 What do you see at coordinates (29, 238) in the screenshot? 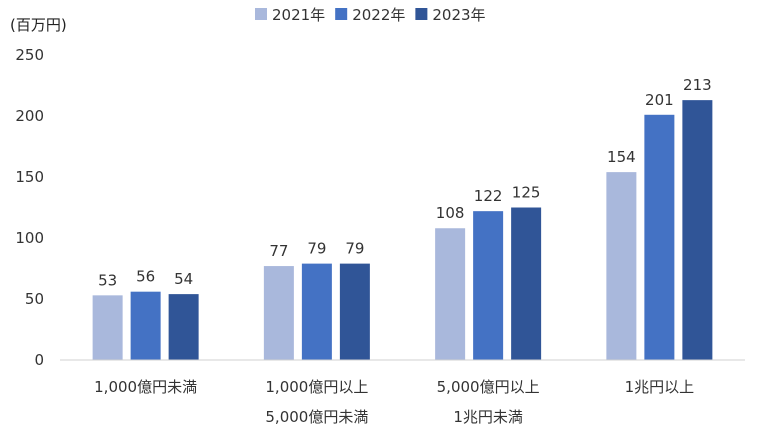
I see `y-tick-label: 100` at bounding box center [29, 238].